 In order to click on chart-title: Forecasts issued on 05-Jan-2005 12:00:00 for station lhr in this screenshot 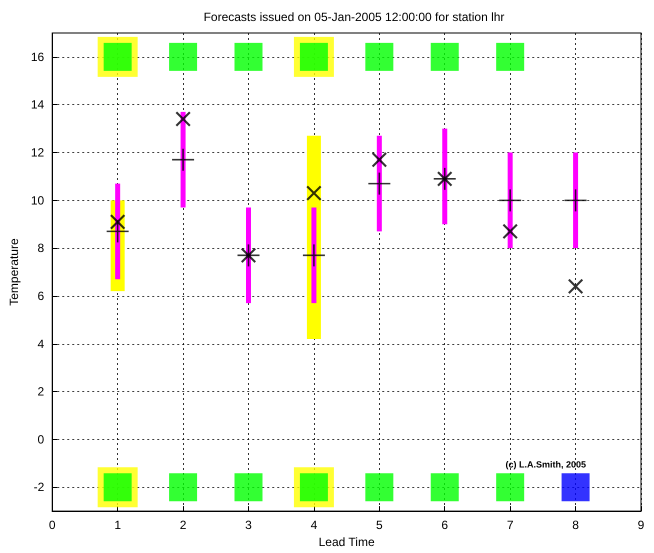, I will do `click(354, 17)`.